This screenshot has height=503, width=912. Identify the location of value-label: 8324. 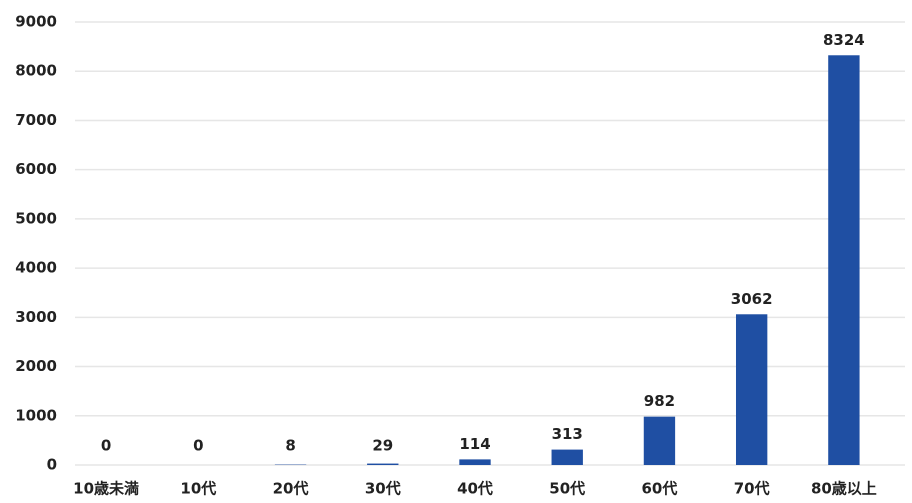
(844, 40).